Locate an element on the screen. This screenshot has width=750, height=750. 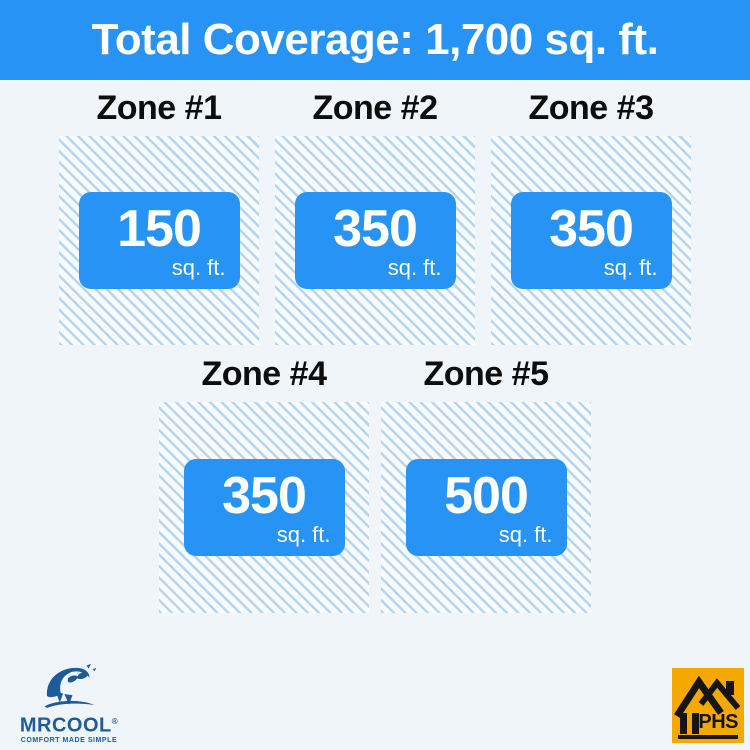
zone-title: Zone #2 is located at coordinates (375, 107).